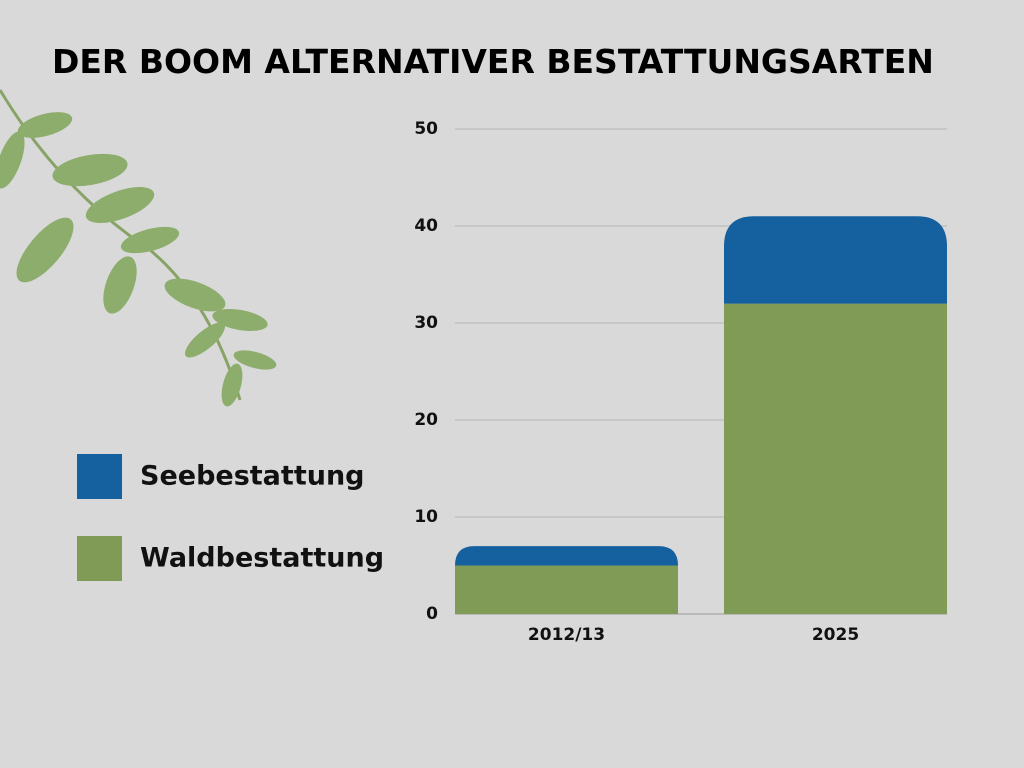 The width and height of the screenshot is (1024, 768). I want to click on leaf-decoration, so click(138, 248).